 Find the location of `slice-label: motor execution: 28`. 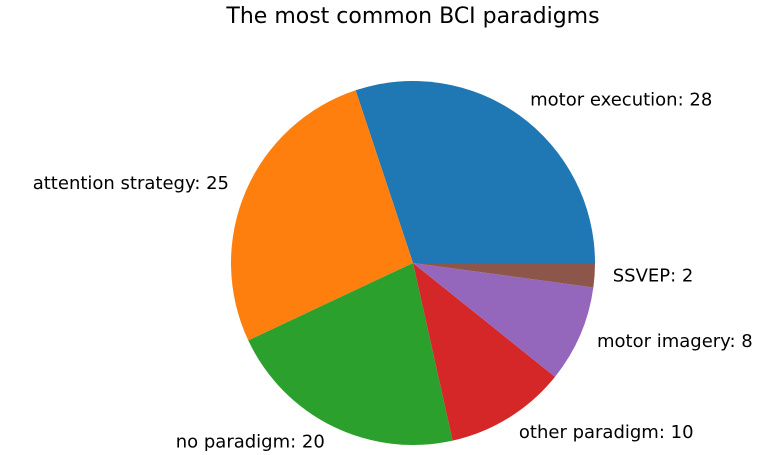

slice-label: motor execution: 28 is located at coordinates (621, 100).